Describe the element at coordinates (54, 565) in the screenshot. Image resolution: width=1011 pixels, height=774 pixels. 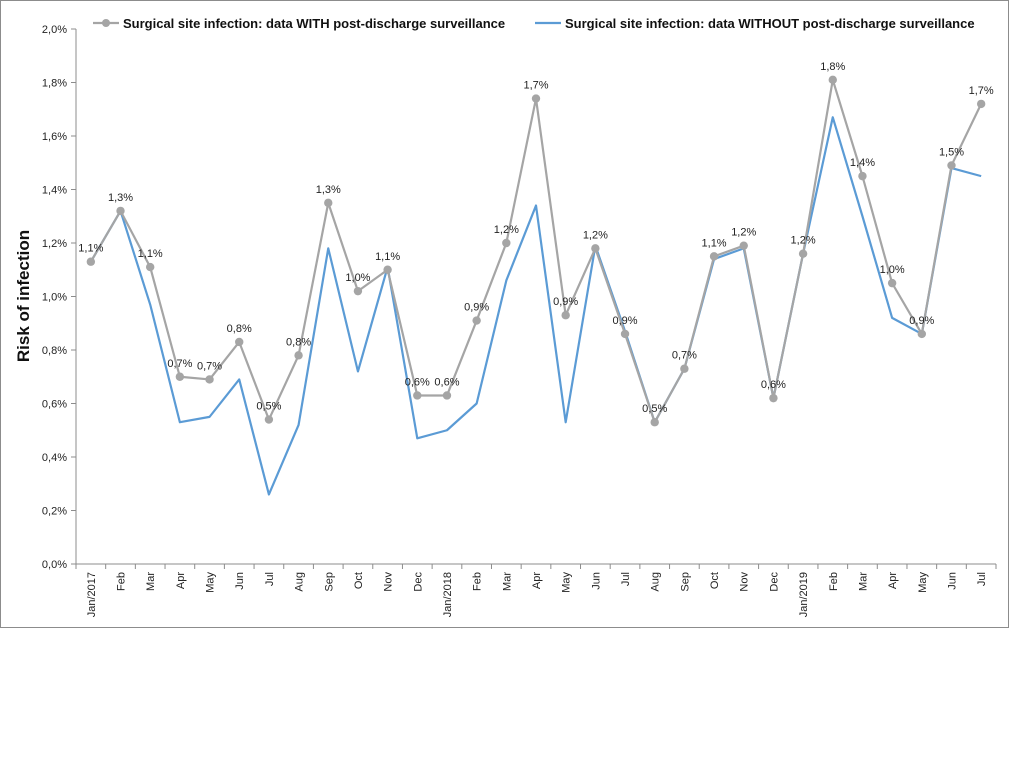
I see `y-tick-label: 0,0%` at that location.